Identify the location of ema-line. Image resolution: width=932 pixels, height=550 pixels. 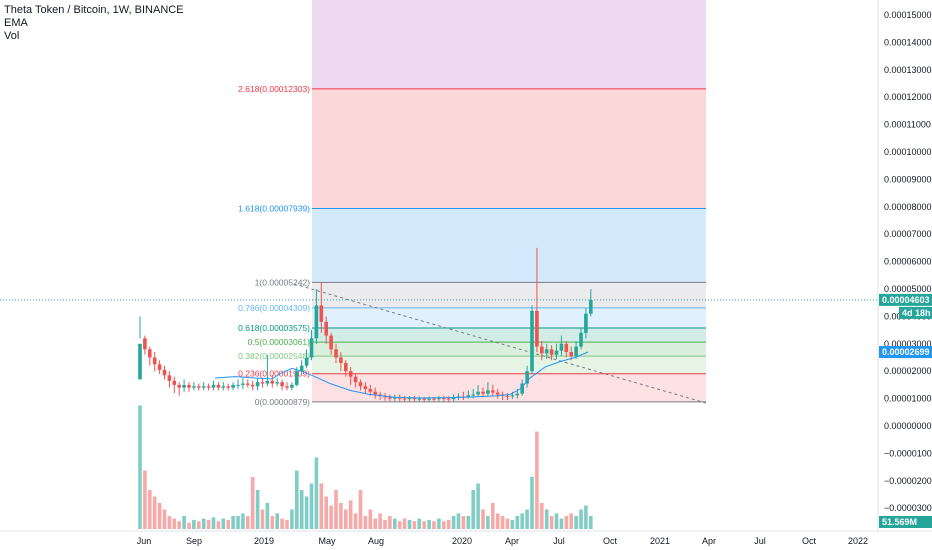
(401, 375).